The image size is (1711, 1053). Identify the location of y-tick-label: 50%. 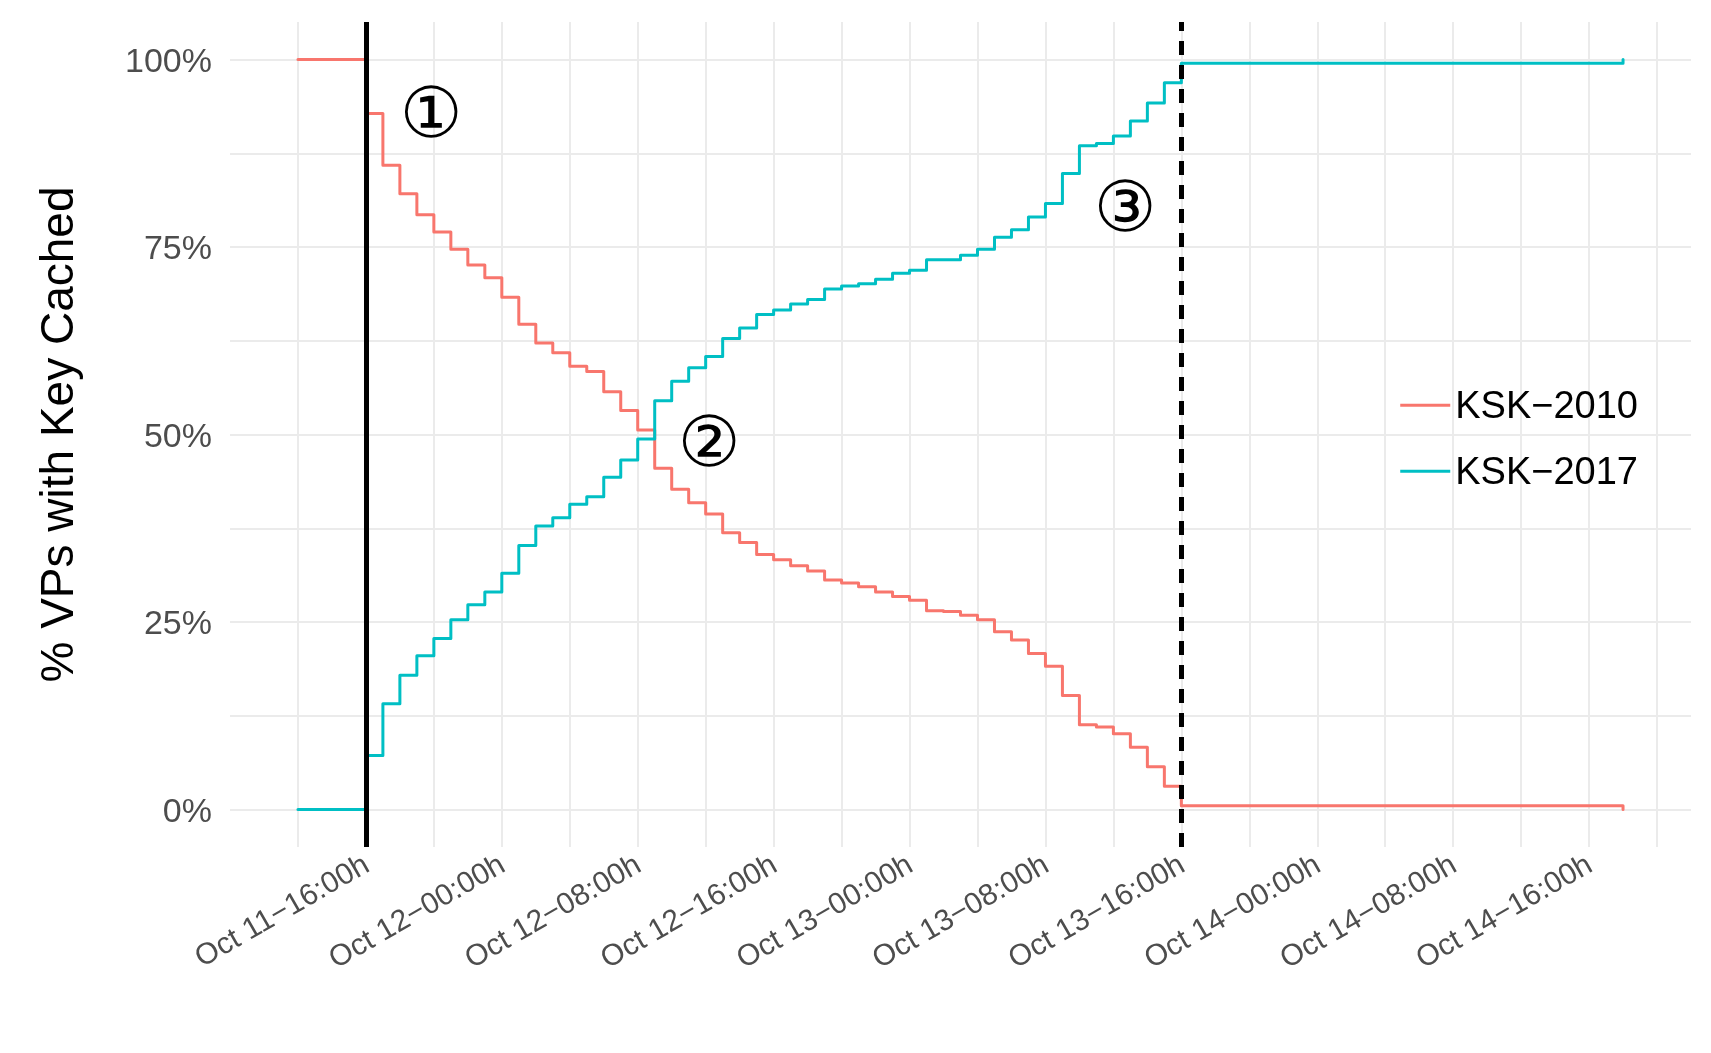
(177, 434).